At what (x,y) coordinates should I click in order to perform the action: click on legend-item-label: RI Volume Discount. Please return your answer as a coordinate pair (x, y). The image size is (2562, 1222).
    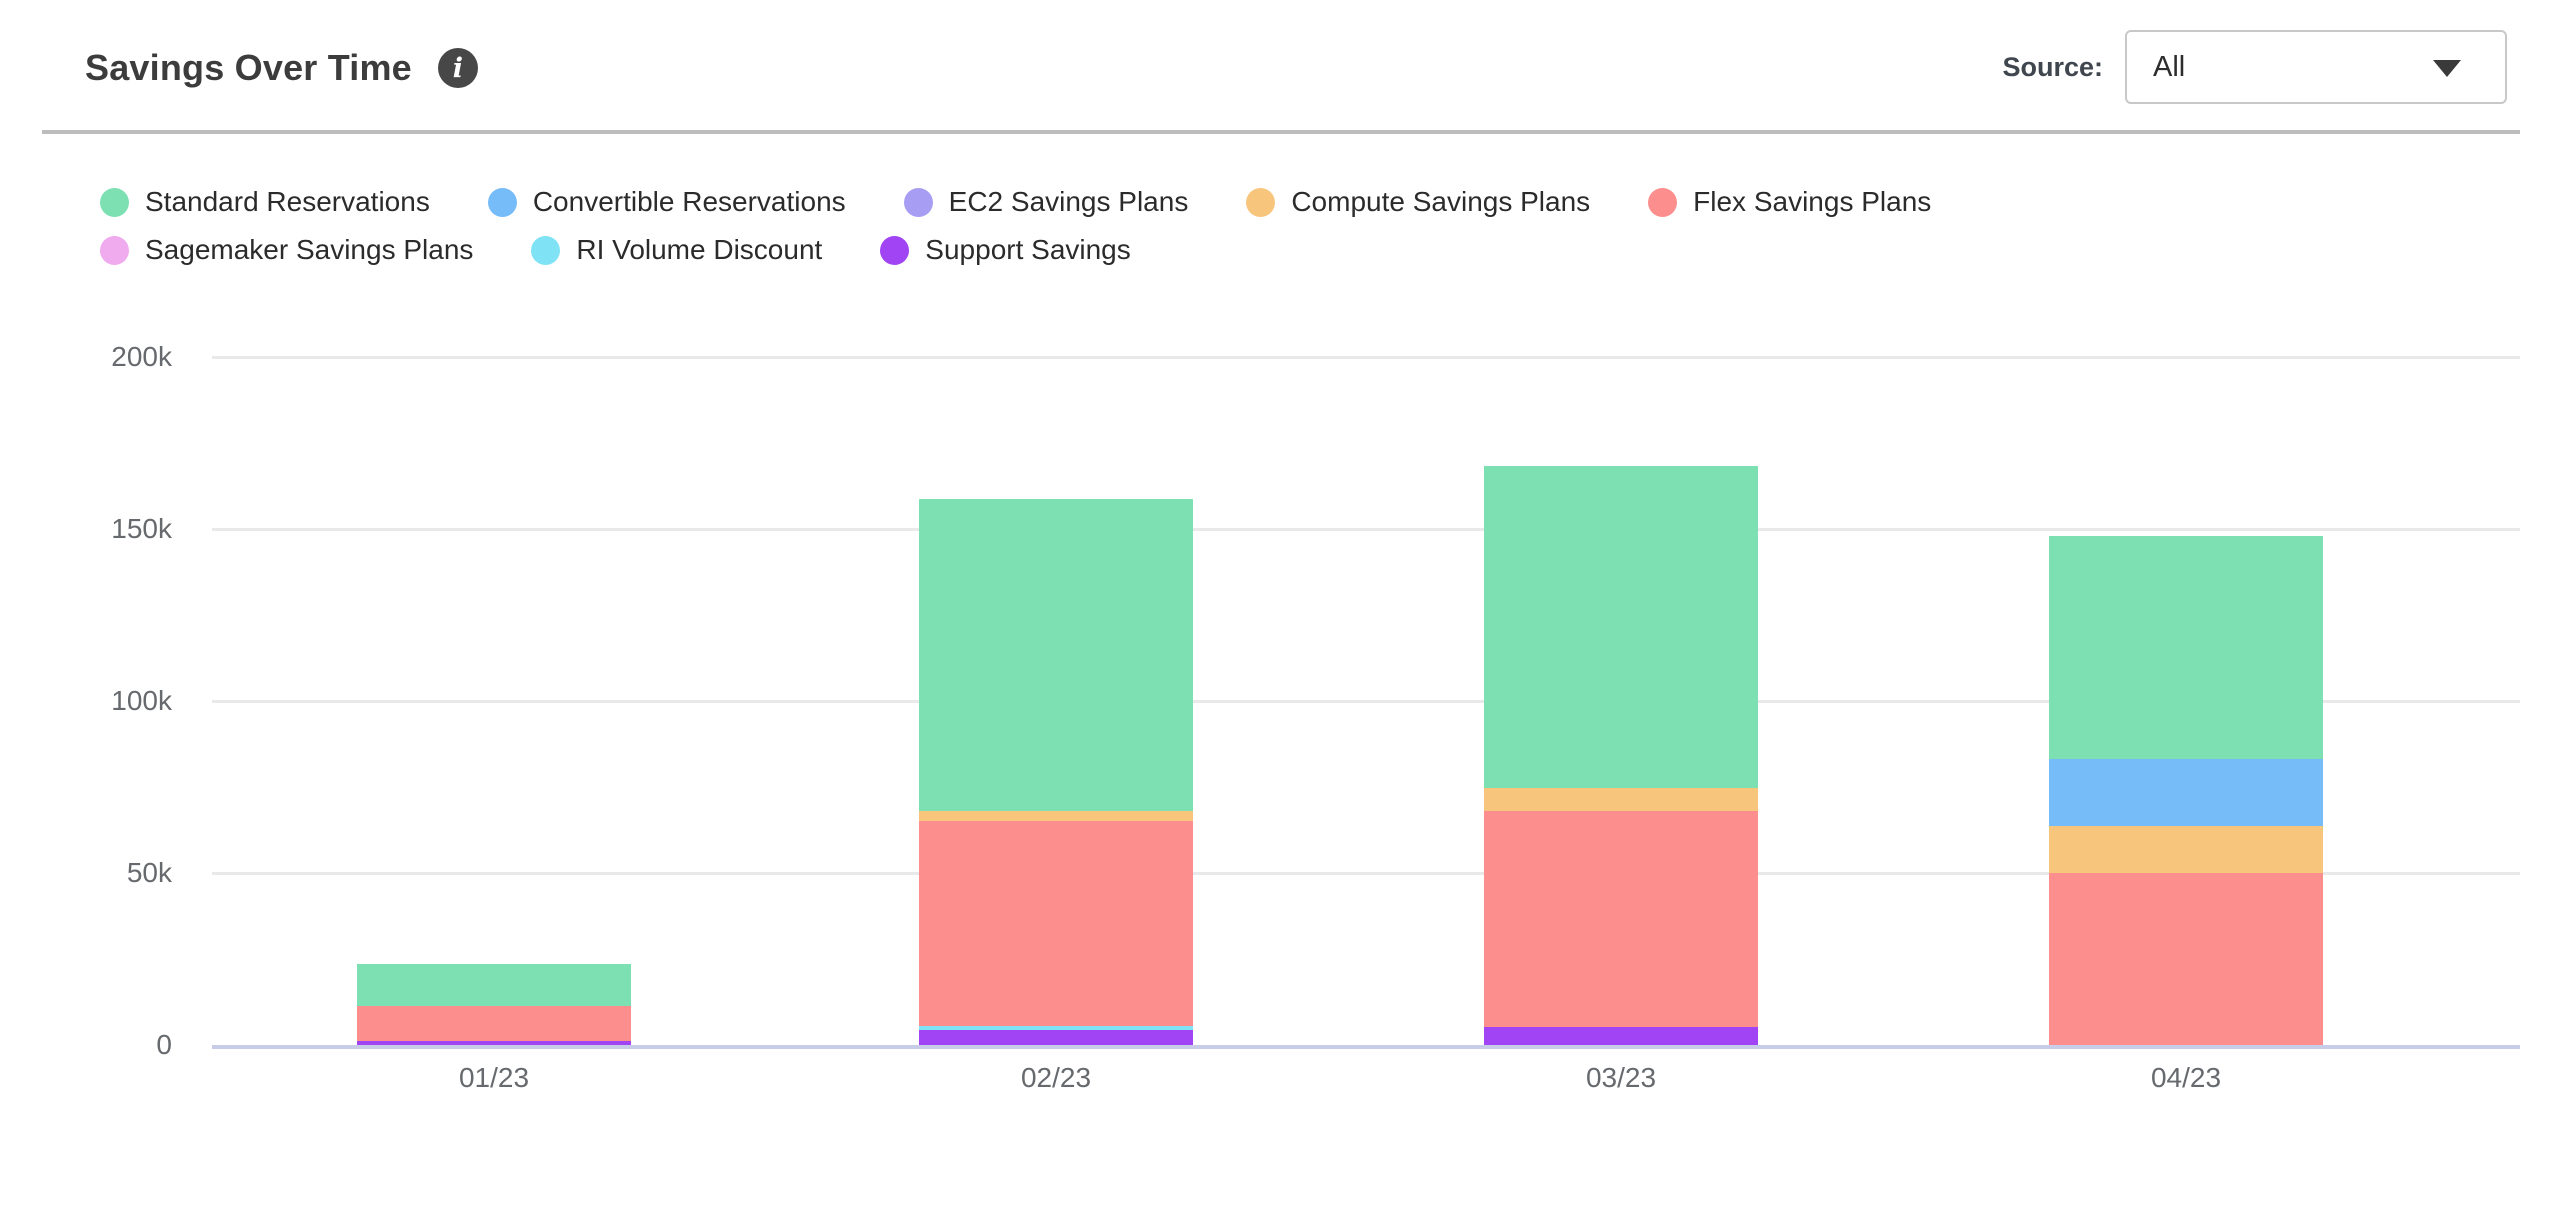
    Looking at the image, I should click on (699, 249).